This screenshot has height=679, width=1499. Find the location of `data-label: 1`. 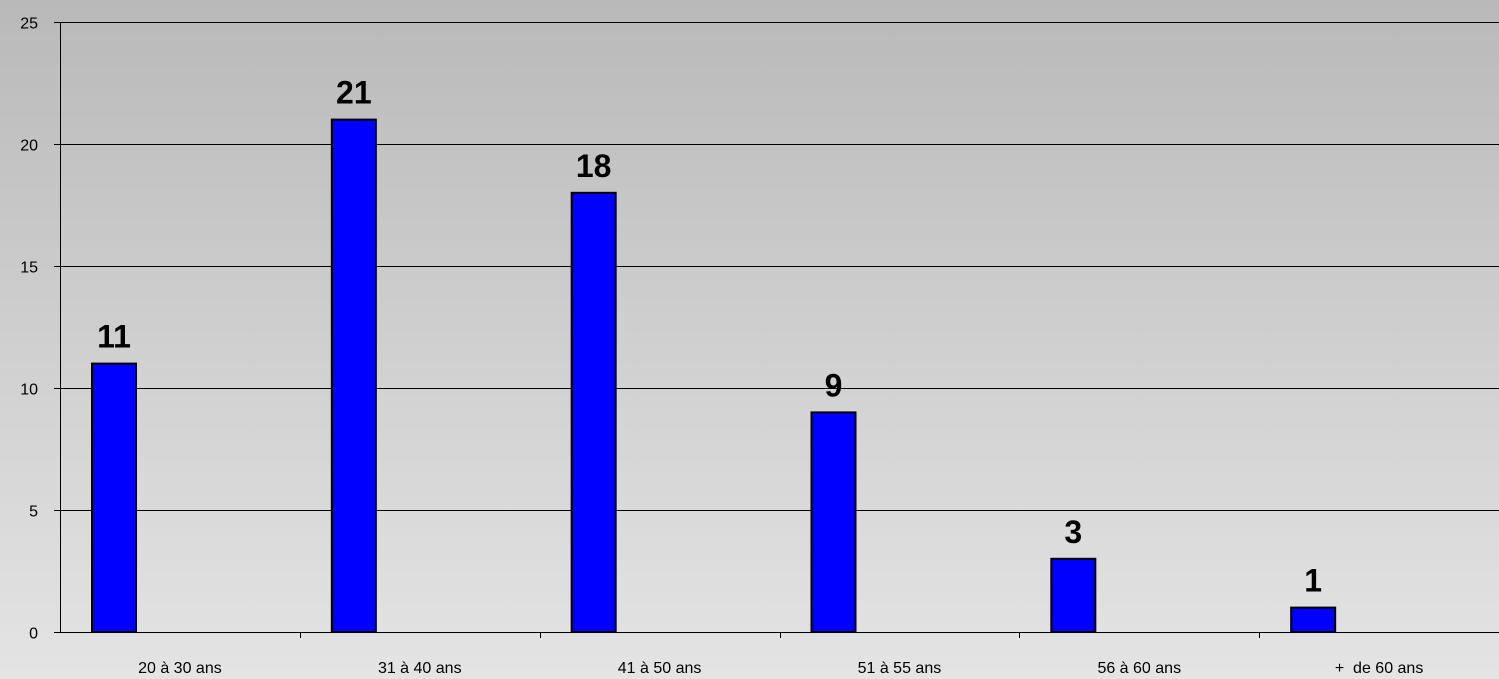

data-label: 1 is located at coordinates (1313, 581).